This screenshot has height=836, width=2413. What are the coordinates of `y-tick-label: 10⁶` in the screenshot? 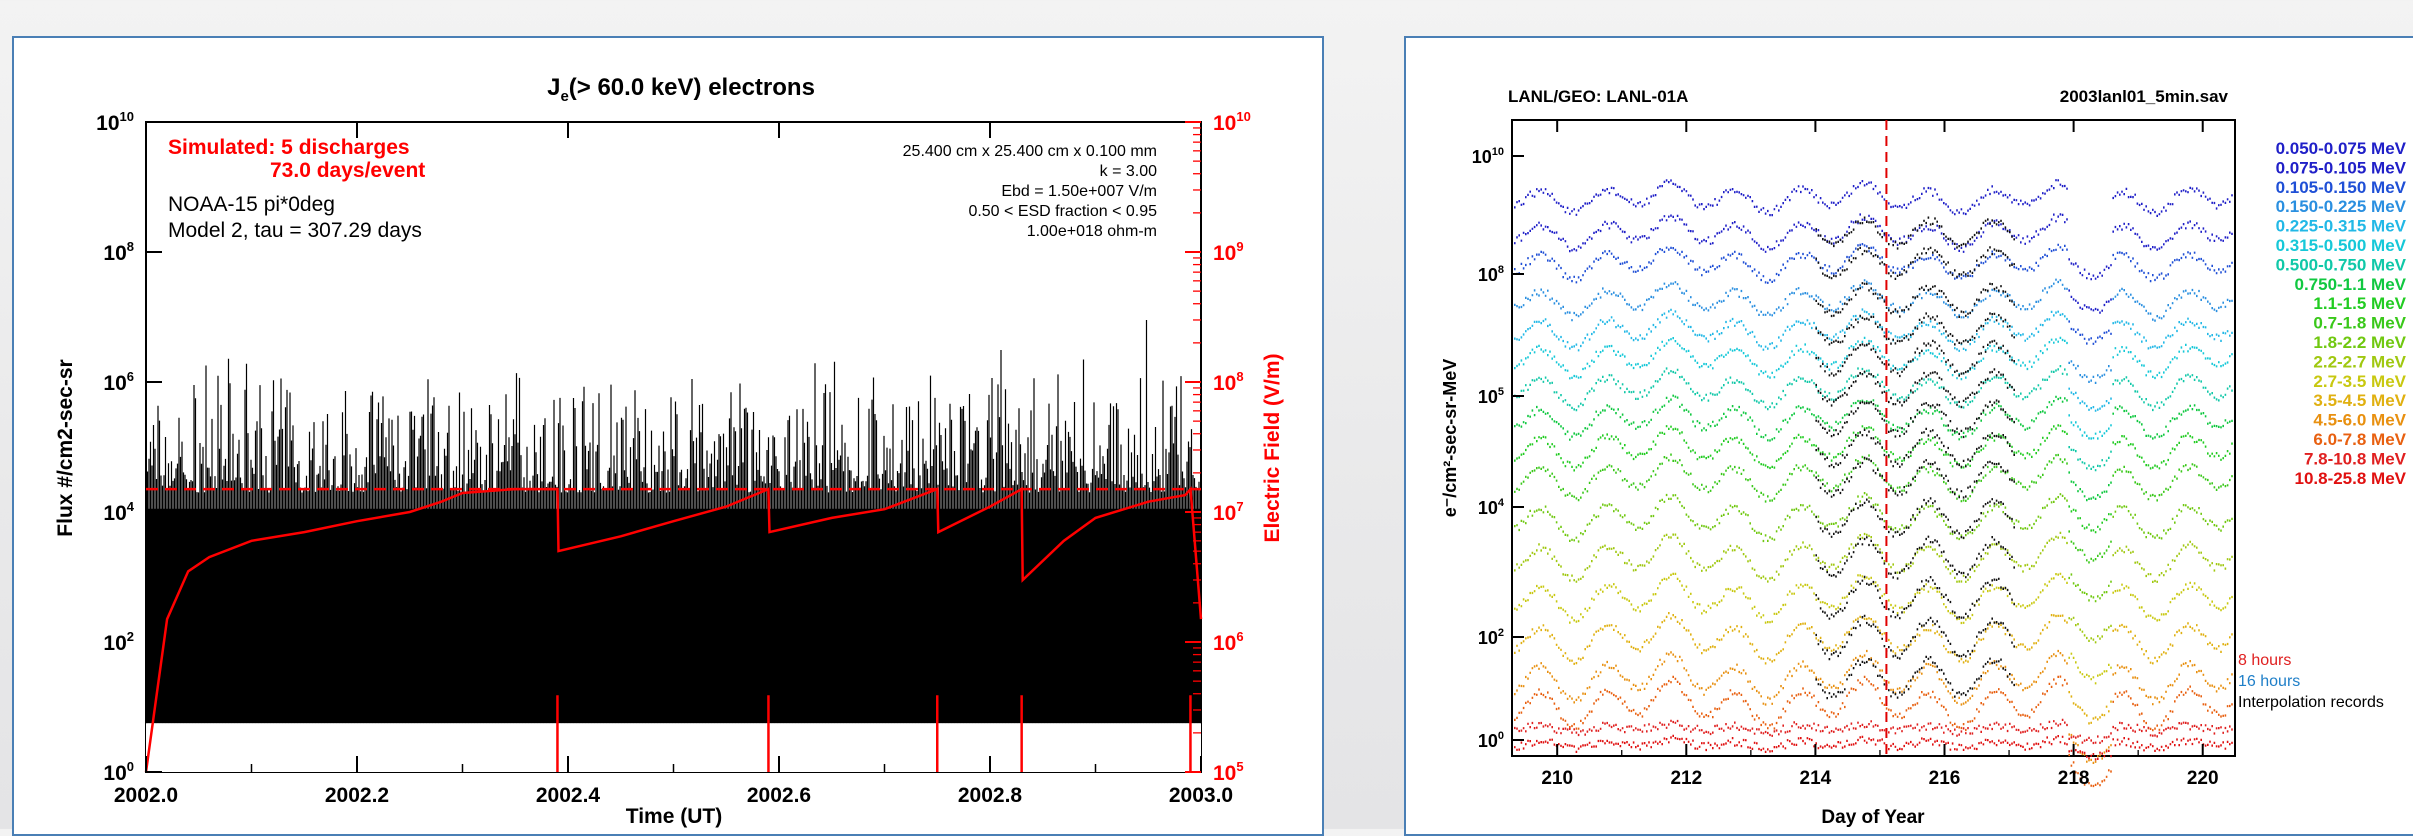 It's located at (118, 382).